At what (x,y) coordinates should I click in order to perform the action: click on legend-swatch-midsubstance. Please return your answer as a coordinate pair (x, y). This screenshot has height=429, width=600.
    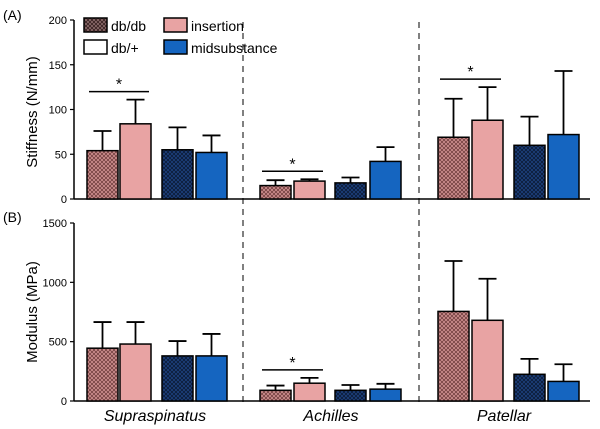
    Looking at the image, I should click on (175, 47).